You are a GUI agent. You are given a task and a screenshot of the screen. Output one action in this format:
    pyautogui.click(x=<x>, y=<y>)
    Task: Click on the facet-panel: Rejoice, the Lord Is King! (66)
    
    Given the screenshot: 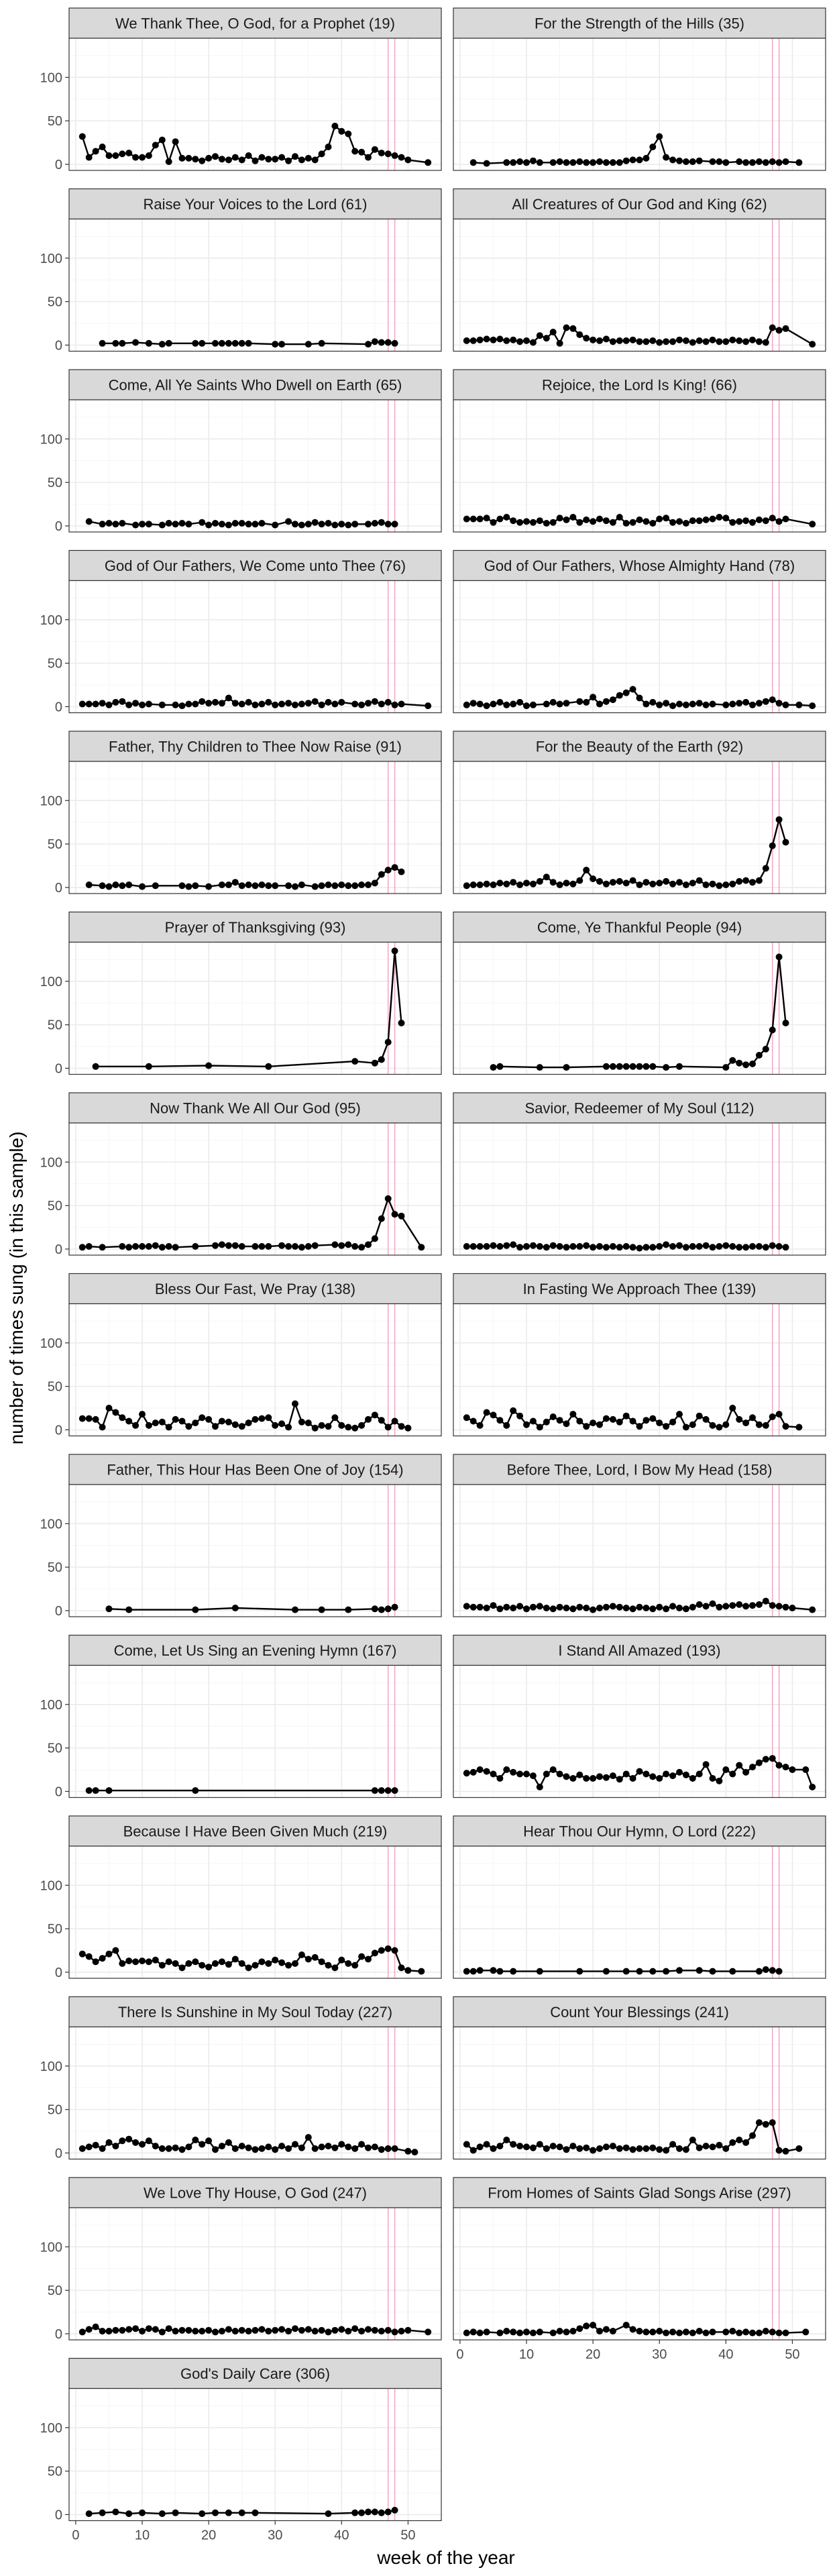 What is the action you would take?
    pyautogui.click(x=639, y=451)
    